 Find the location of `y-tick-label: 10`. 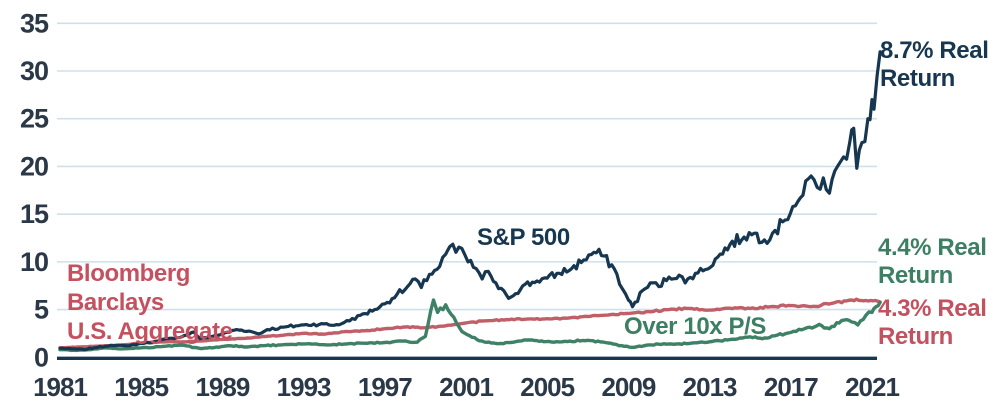

y-tick-label: 10 is located at coordinates (34, 262).